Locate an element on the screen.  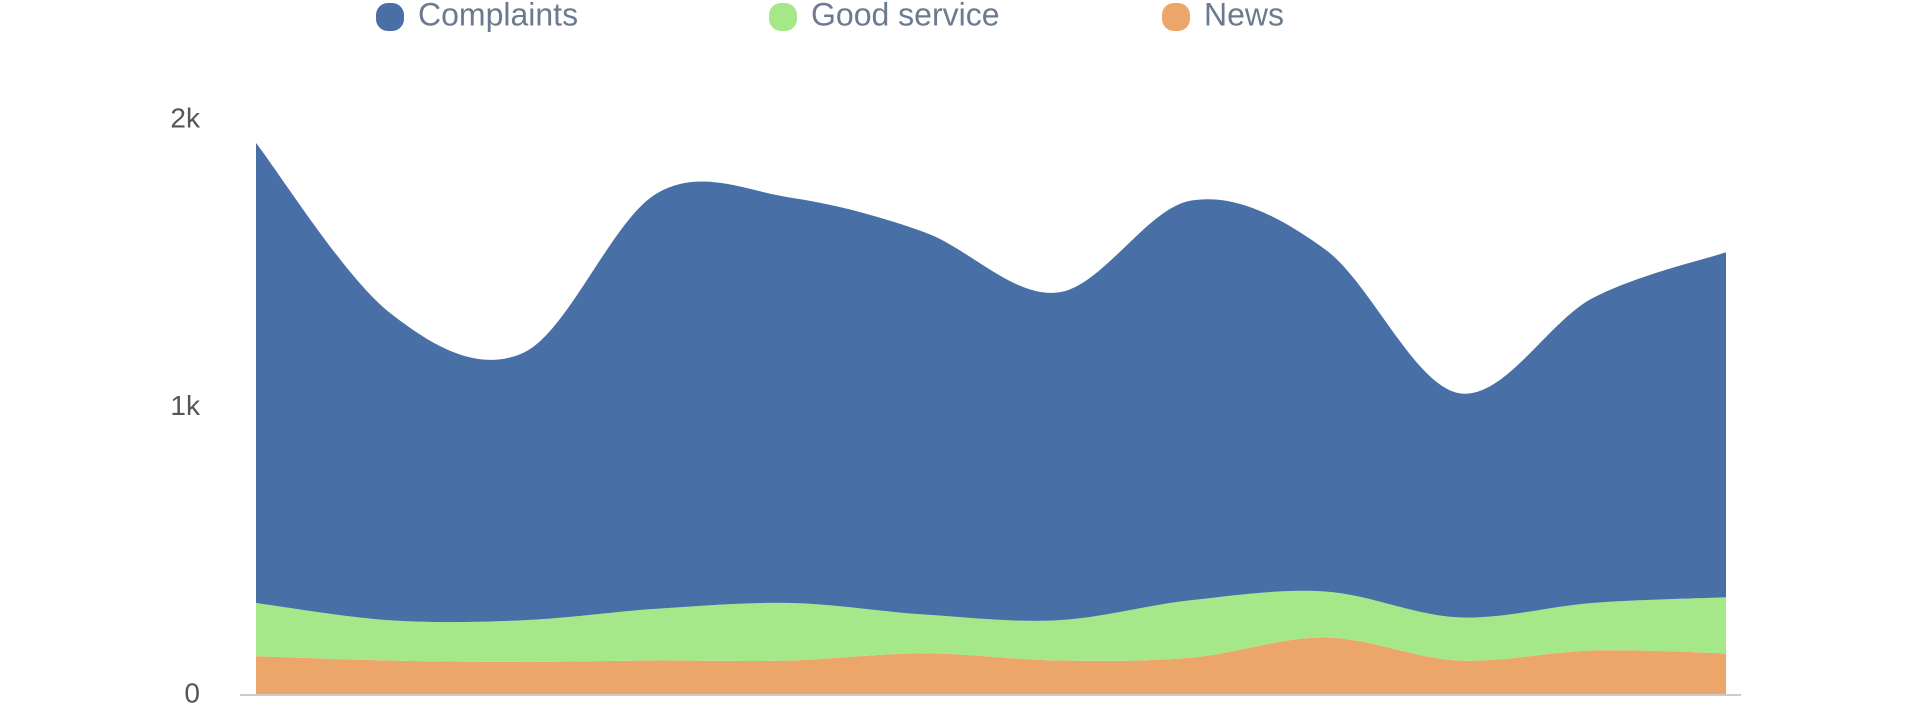
y-tick-label: 0 is located at coordinates (192, 692).